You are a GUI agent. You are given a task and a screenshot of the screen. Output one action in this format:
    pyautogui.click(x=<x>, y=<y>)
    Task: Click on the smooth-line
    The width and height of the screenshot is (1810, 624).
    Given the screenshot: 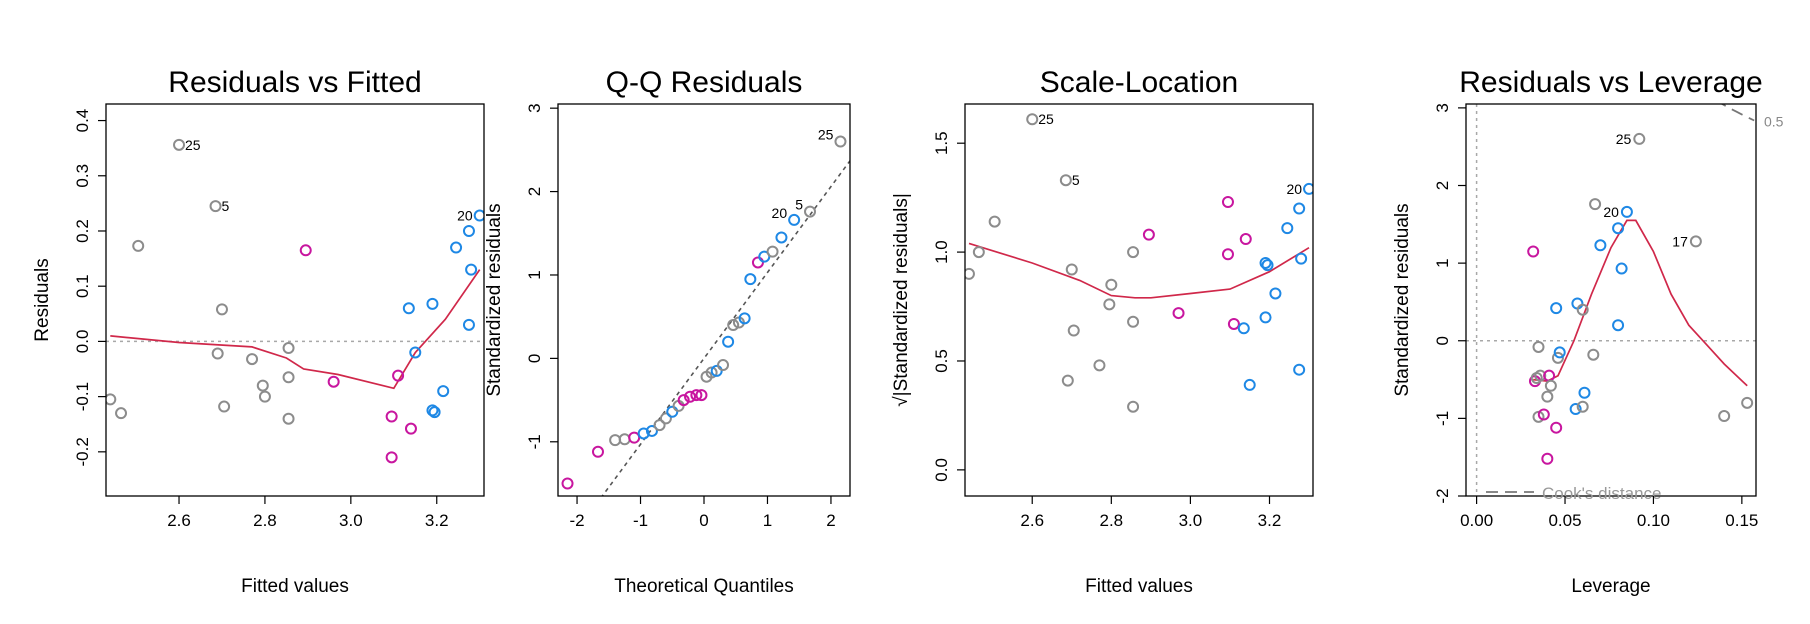 What is the action you would take?
    pyautogui.click(x=1640, y=303)
    